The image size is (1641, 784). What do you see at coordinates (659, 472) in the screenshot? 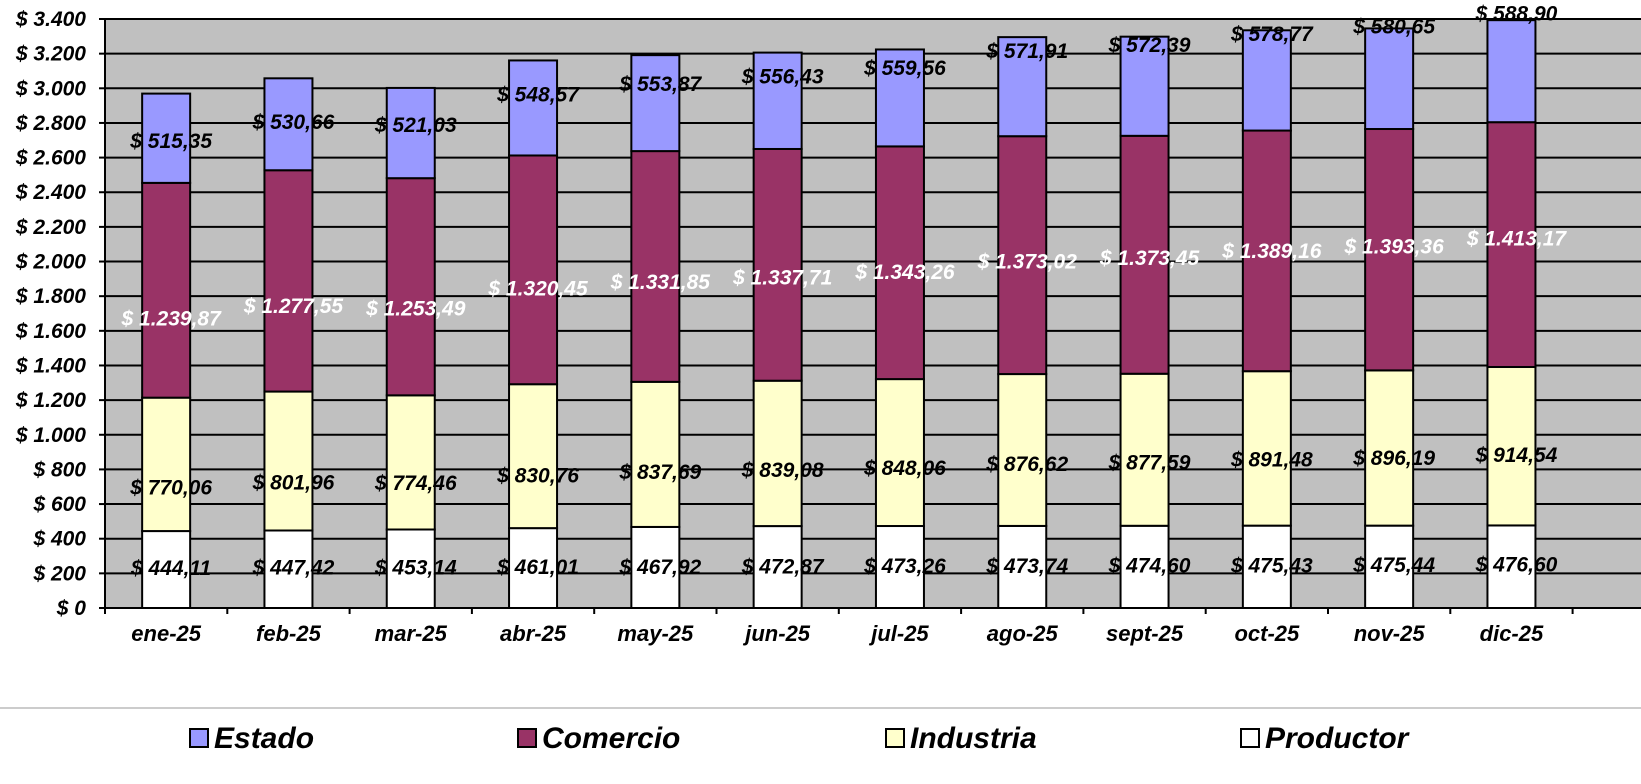
I see `data-label-industria: $ 837,69` at bounding box center [659, 472].